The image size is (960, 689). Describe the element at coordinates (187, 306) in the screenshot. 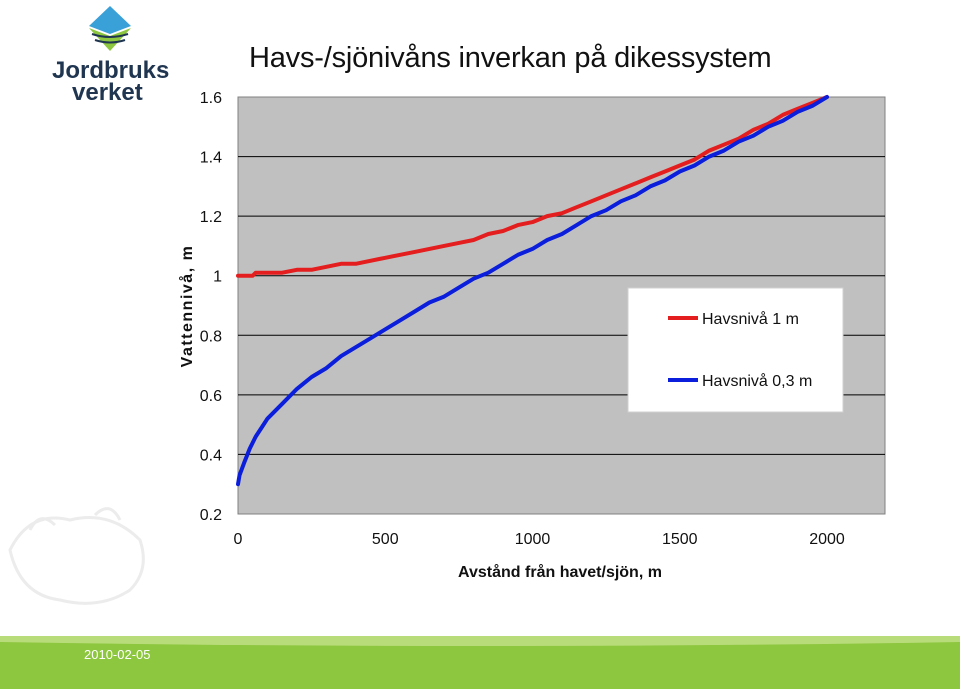

I see `y-axis-title: Vattennivå, m` at that location.